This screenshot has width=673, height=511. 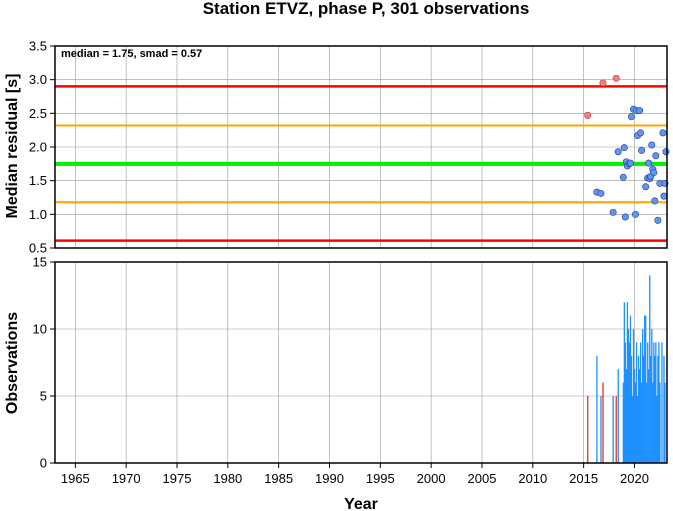 I want to click on residual-y-tick-label: 1.5, so click(x=38, y=180).